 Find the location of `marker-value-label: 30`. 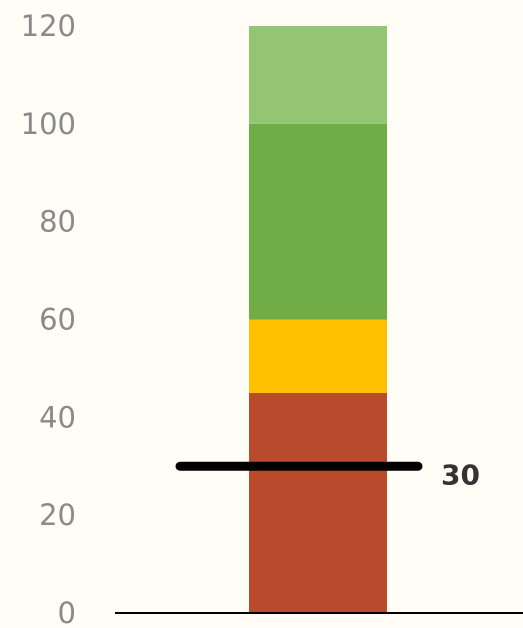

marker-value-label: 30 is located at coordinates (460, 474).